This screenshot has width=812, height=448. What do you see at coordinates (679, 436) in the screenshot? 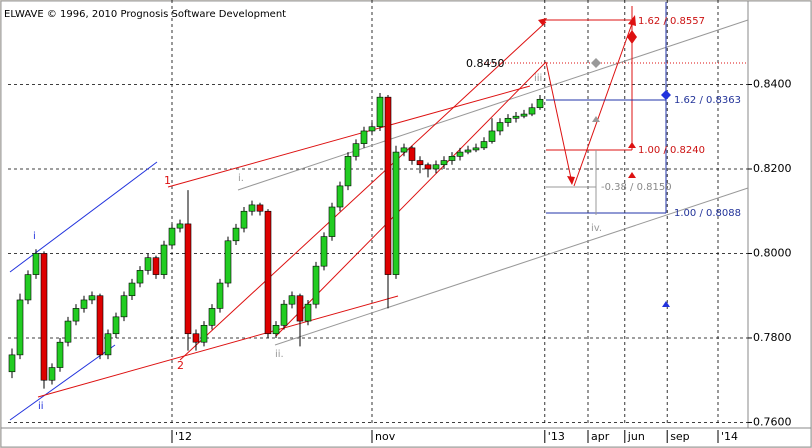
I see `x-tick-label: sep` at bounding box center [679, 436].